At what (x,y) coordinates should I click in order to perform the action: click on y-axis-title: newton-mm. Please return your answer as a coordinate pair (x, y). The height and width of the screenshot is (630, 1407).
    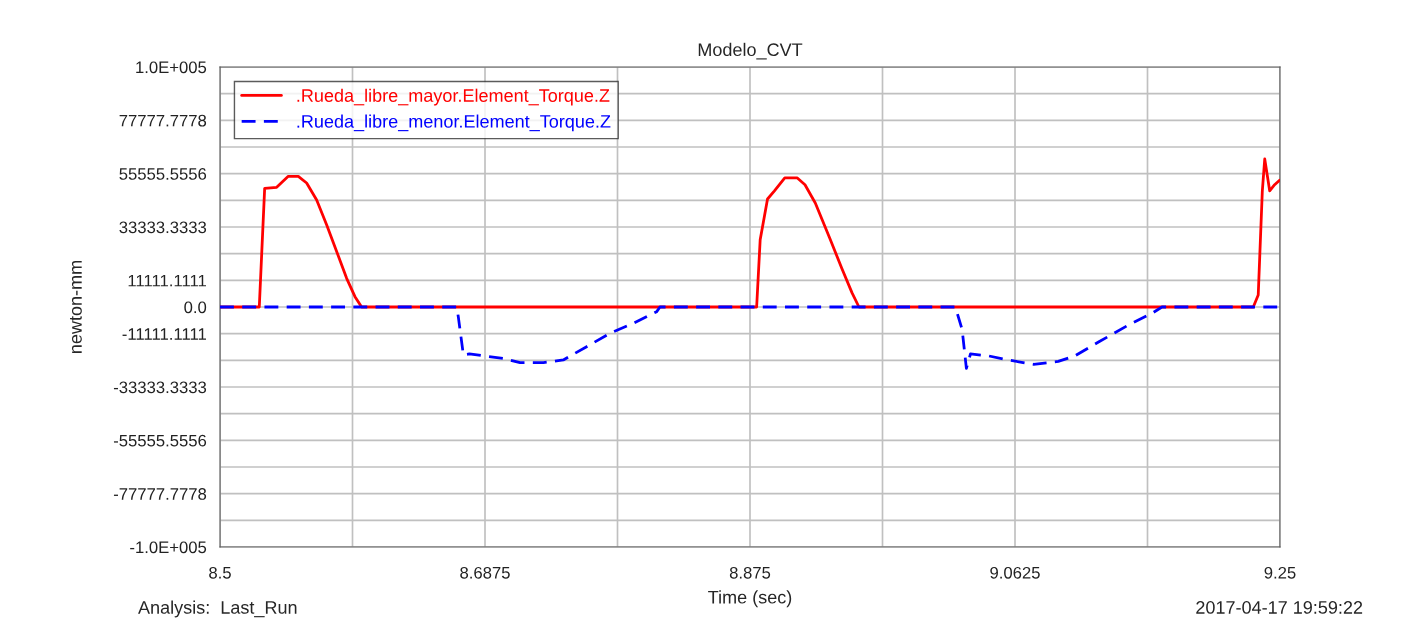
    Looking at the image, I should click on (76, 307).